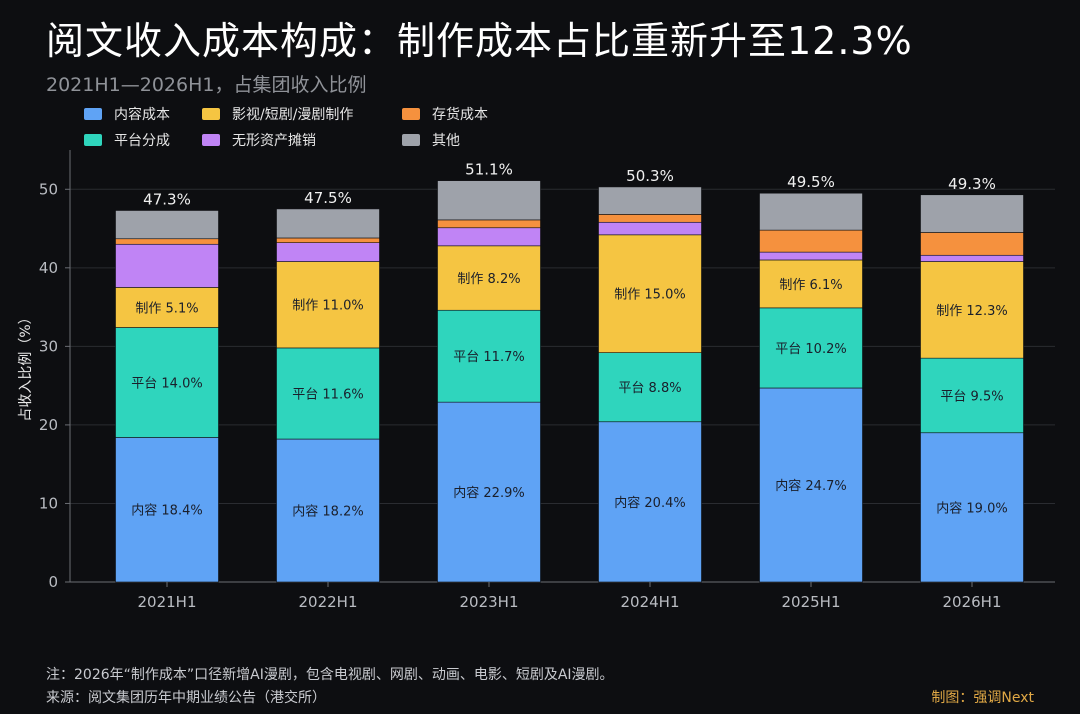 The image size is (1080, 714). Describe the element at coordinates (811, 602) in the screenshot. I see `x-tick-label: 2025H1` at that location.